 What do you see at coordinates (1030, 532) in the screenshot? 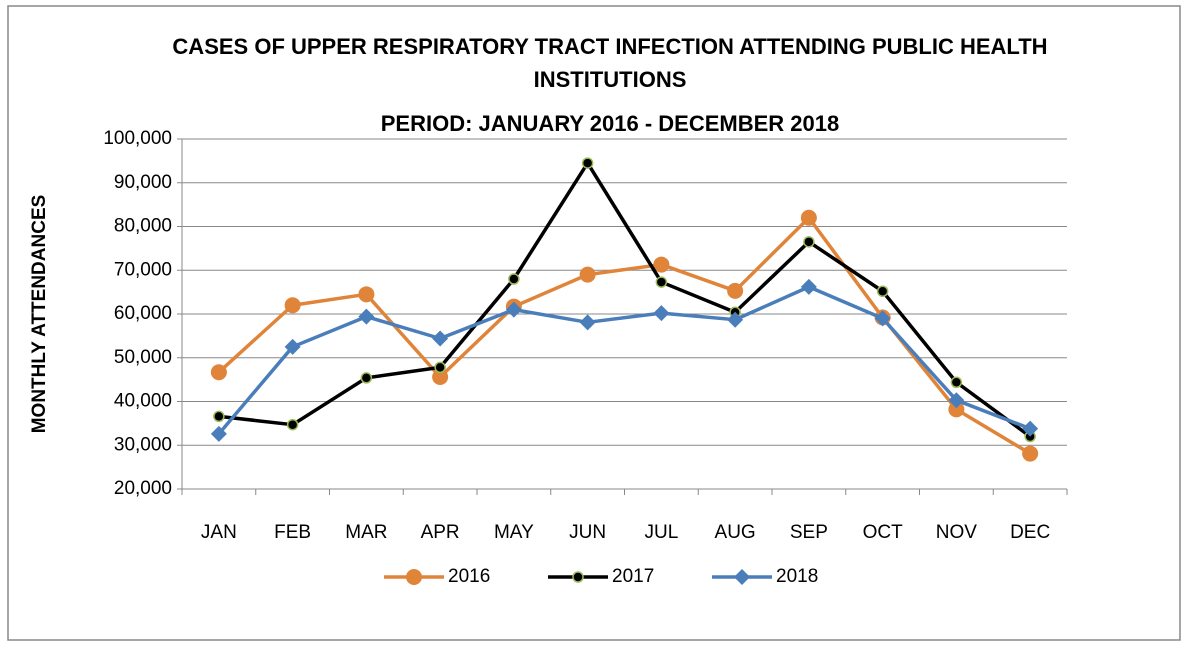
I see `x-tick-label: DEC` at bounding box center [1030, 532].